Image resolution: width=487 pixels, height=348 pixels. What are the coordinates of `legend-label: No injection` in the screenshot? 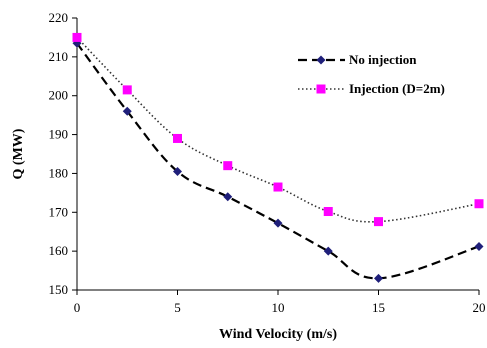 It's located at (383, 59).